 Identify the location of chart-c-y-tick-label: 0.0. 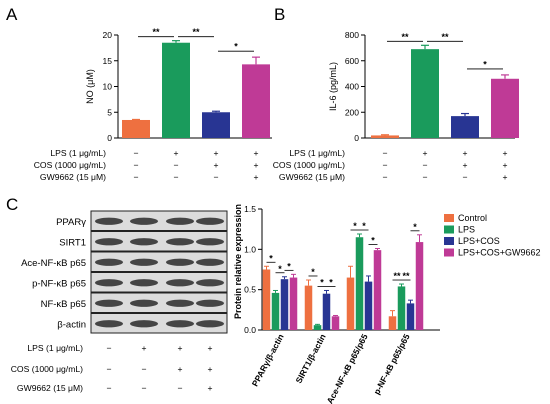
(250, 330).